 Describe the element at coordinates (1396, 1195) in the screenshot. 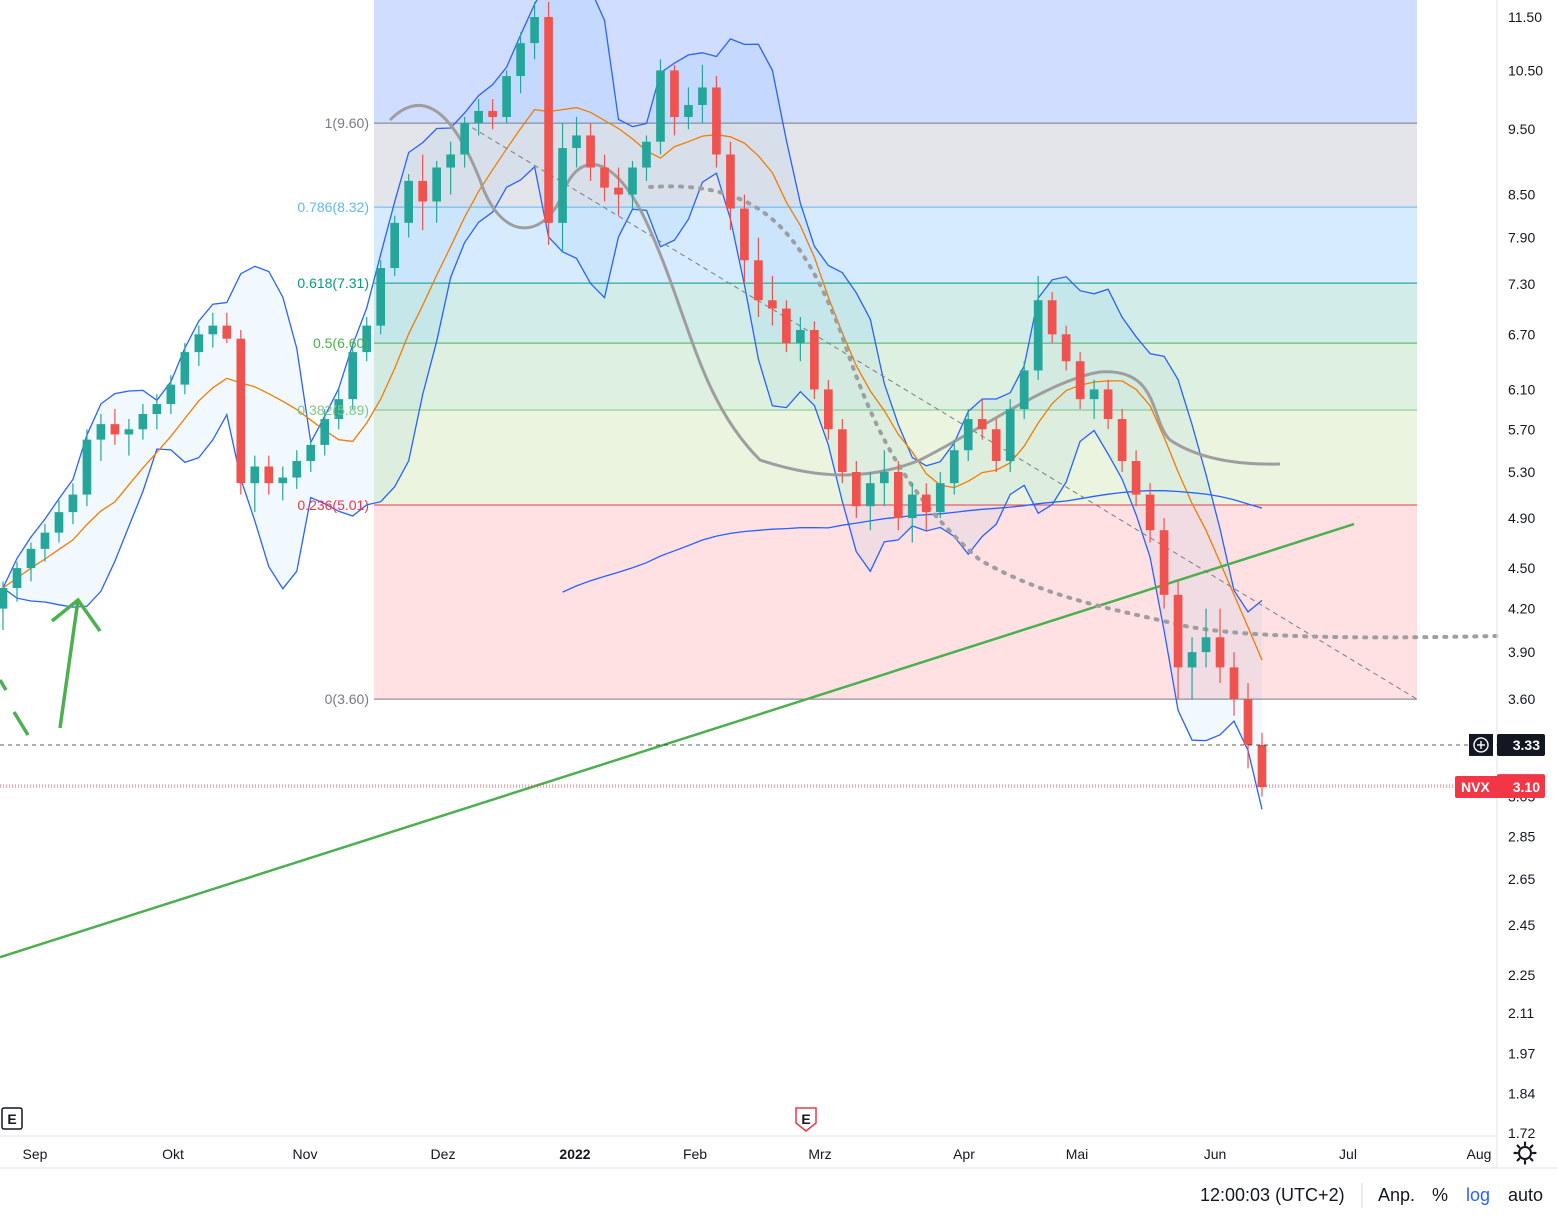

I see `adjust-button: Anp.` at that location.